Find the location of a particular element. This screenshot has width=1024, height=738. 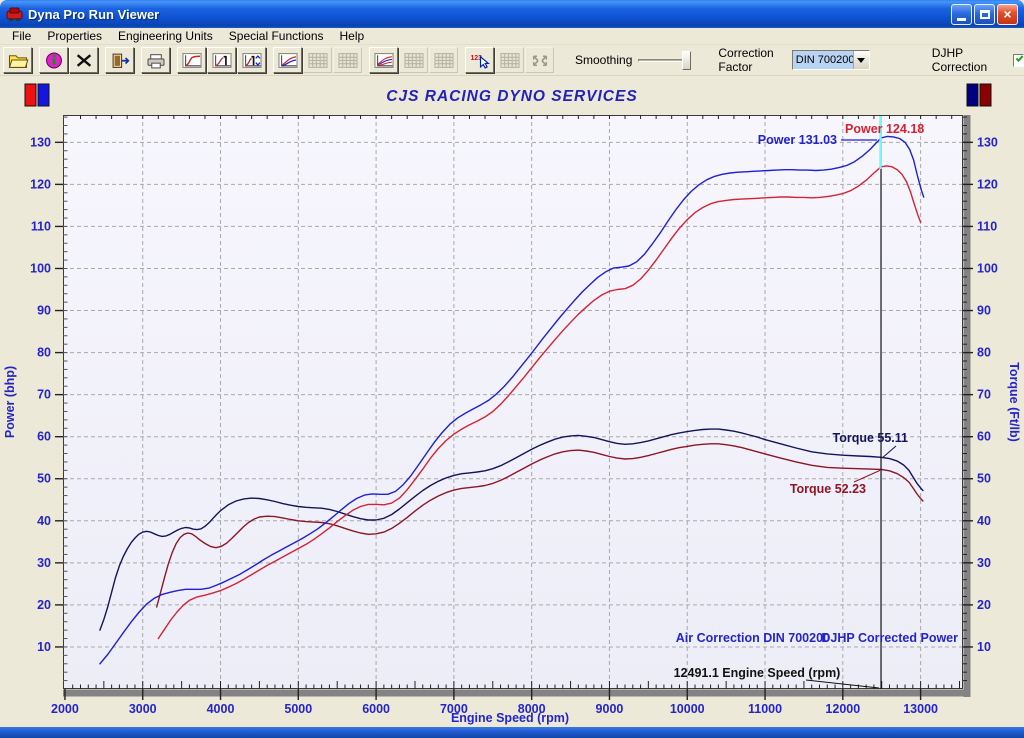

graph-single-icon is located at coordinates (191, 60).